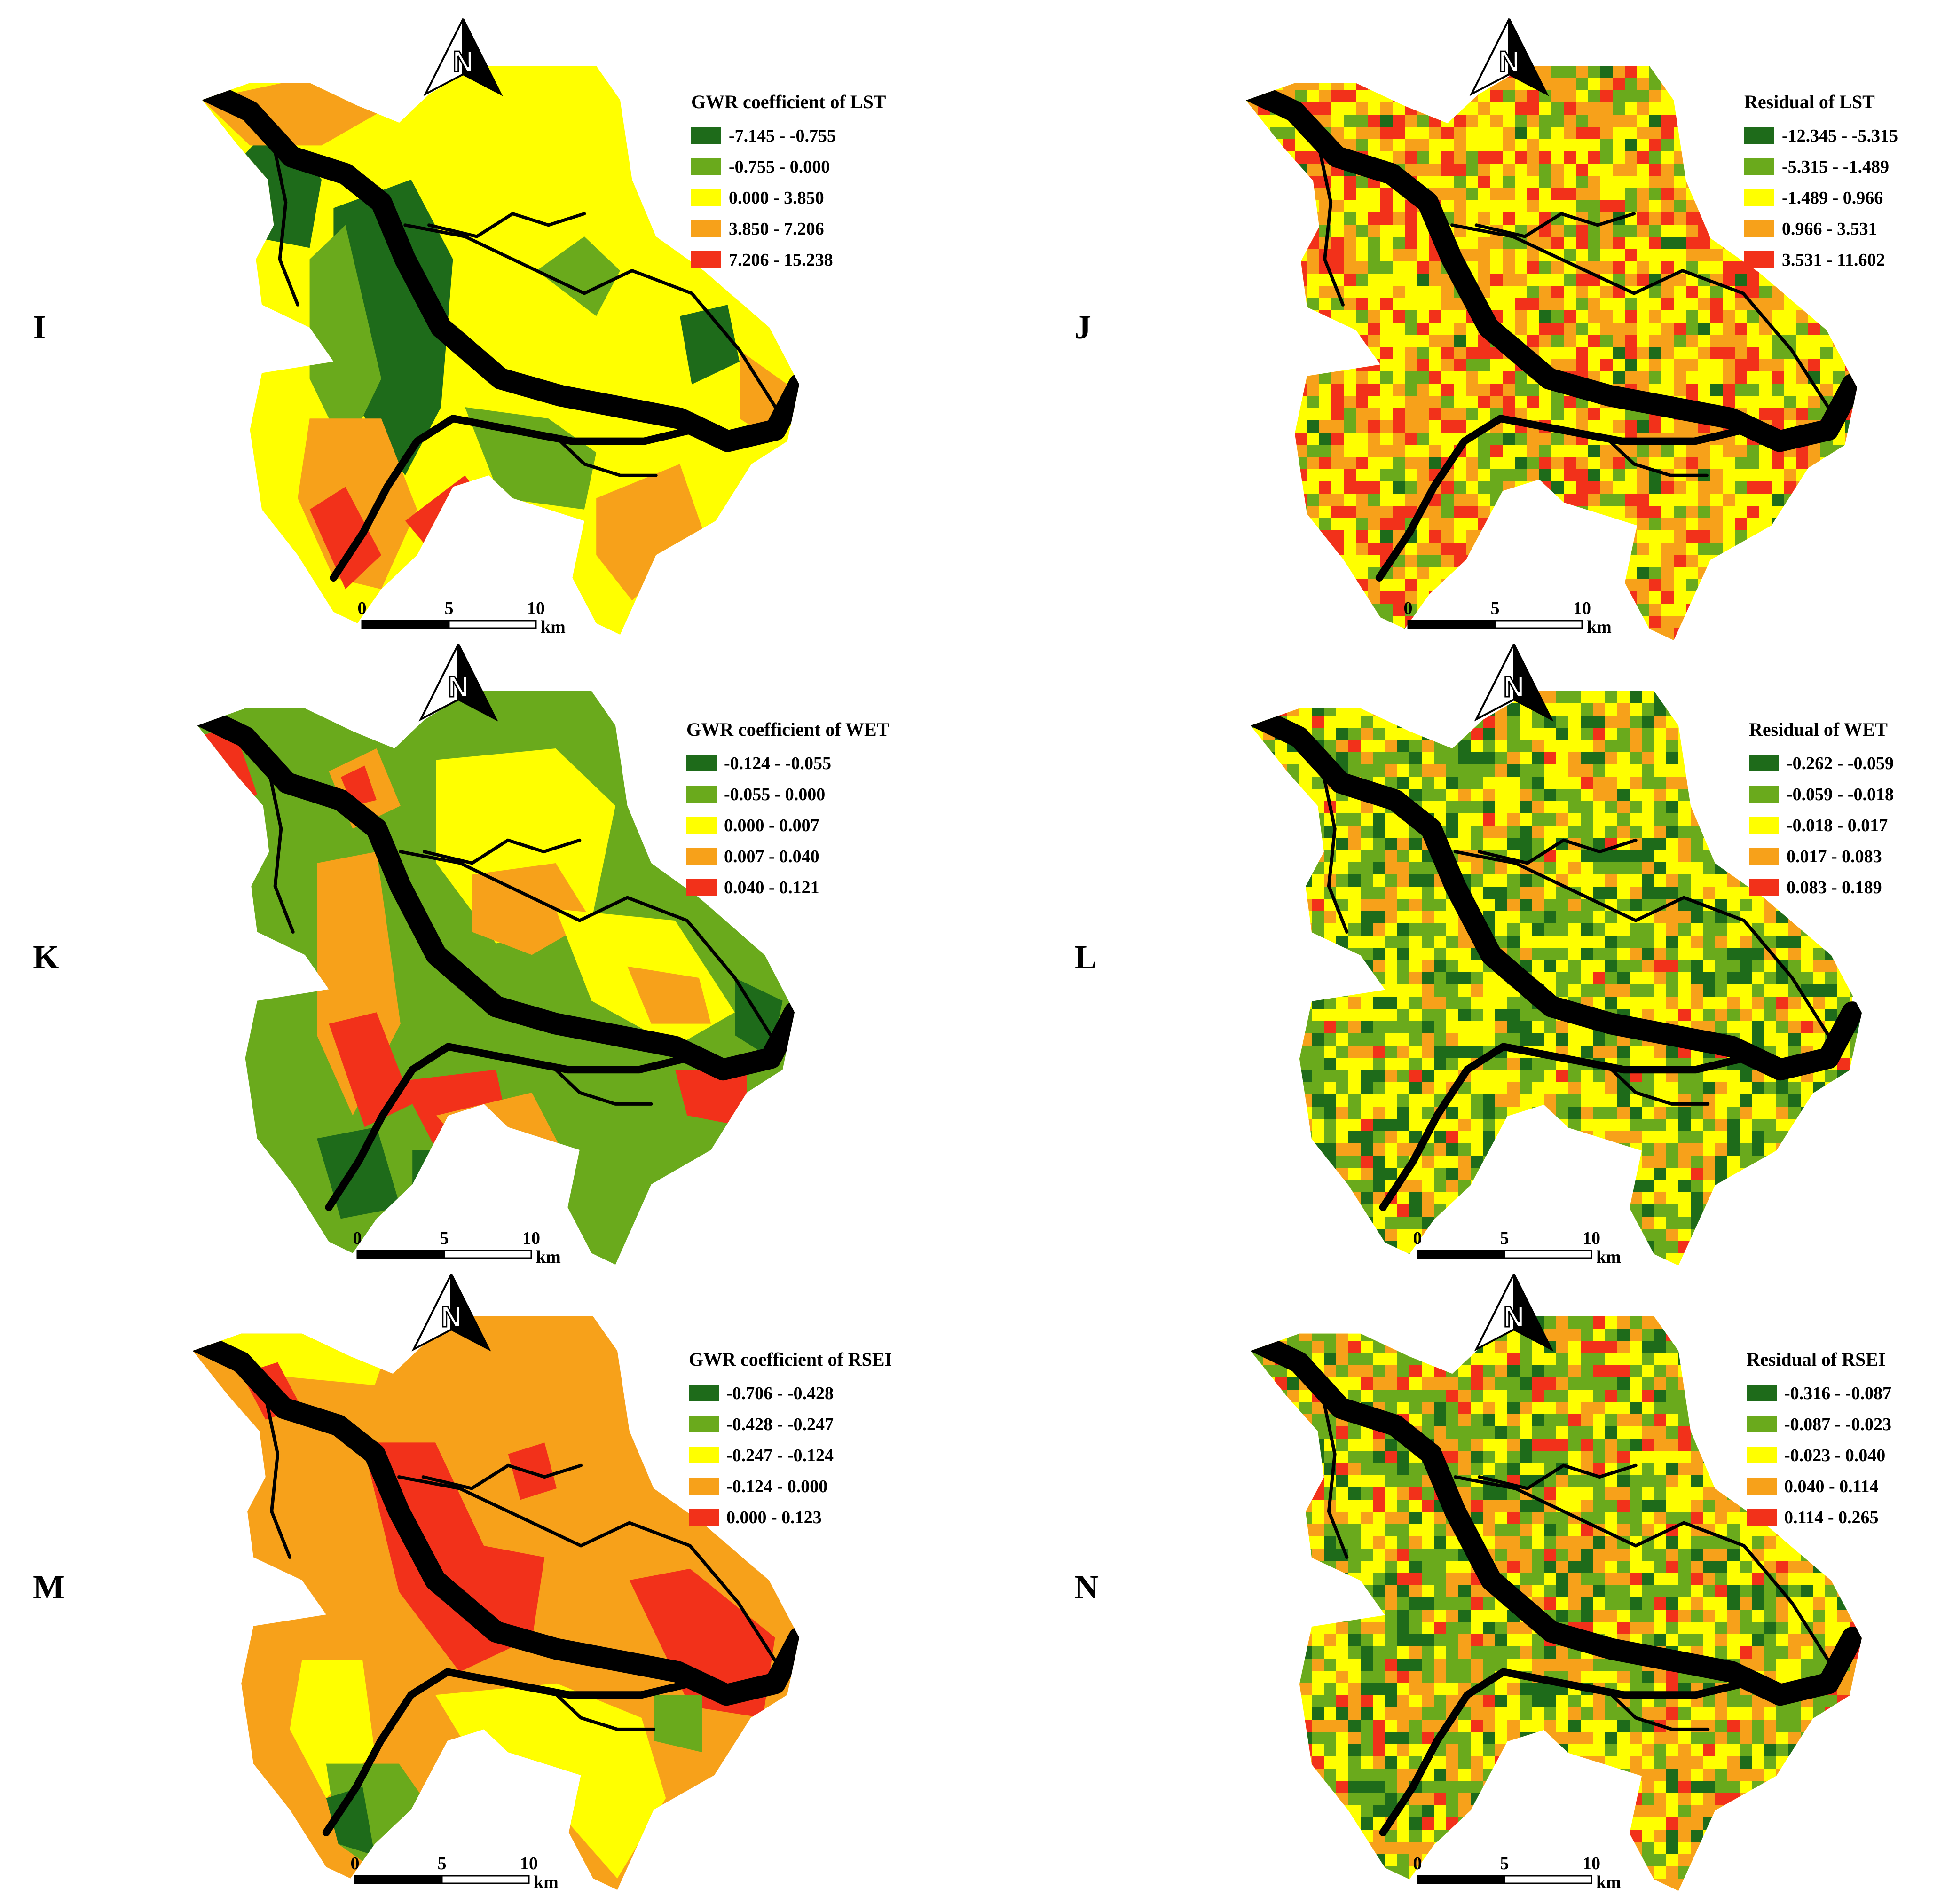  Describe the element at coordinates (1762, 1486) in the screenshot. I see `legend-swatch` at that location.